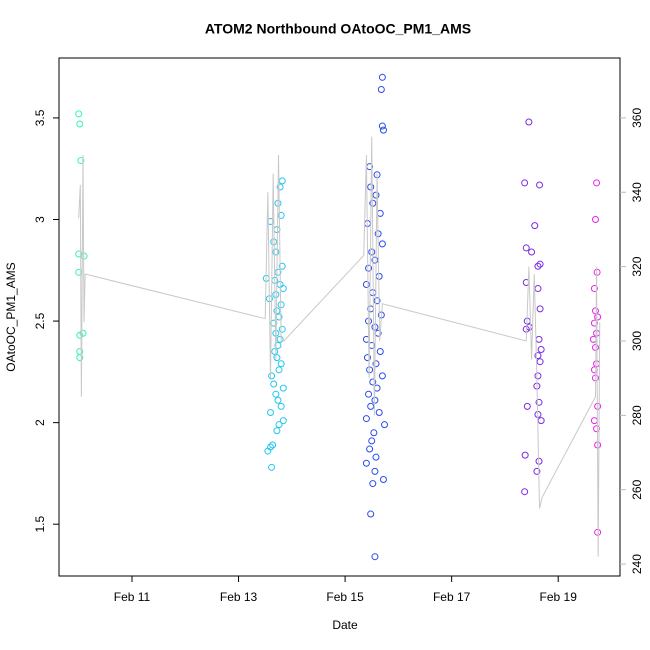 This screenshot has width=650, height=650. What do you see at coordinates (132, 597) in the screenshot?
I see `x-tick-label: Feb 11` at bounding box center [132, 597].